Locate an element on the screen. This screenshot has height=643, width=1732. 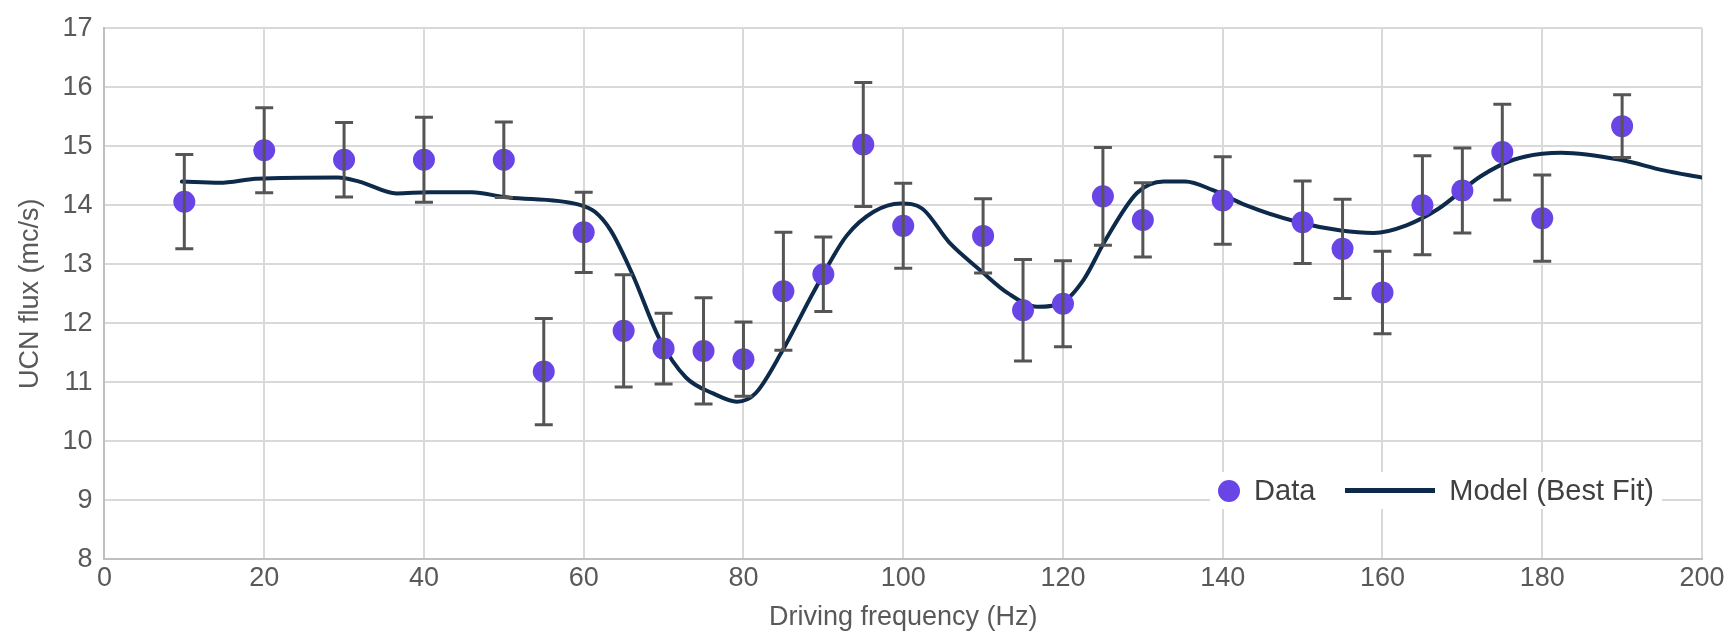
y-tick-label: 17 is located at coordinates (77, 26).